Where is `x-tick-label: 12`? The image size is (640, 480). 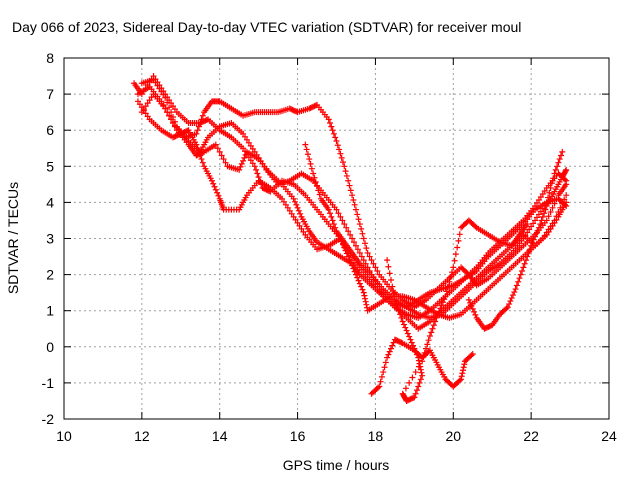
x-tick-label: 12 is located at coordinates (142, 436).